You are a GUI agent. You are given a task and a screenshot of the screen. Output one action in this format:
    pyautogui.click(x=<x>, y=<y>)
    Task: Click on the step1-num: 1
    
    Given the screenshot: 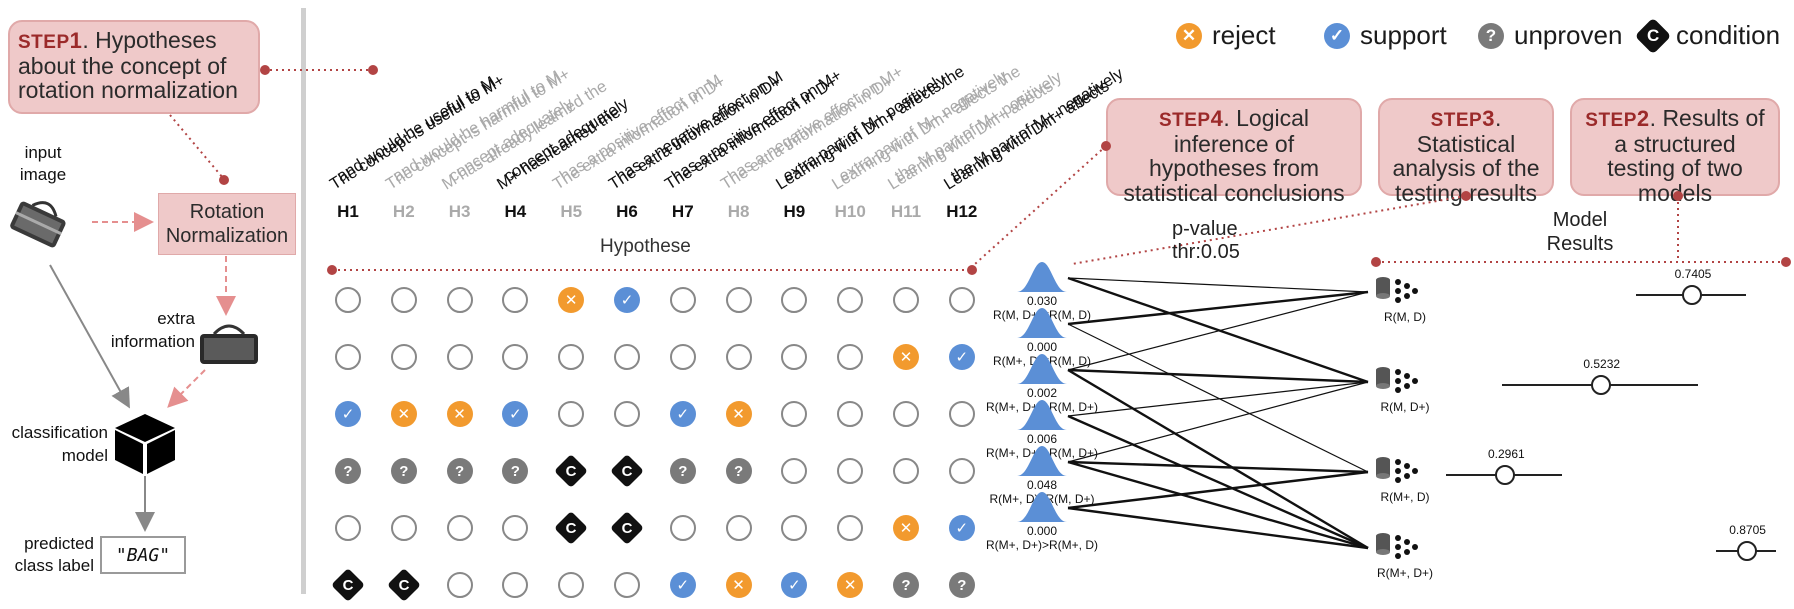 What is the action you would take?
    pyautogui.click(x=76, y=40)
    